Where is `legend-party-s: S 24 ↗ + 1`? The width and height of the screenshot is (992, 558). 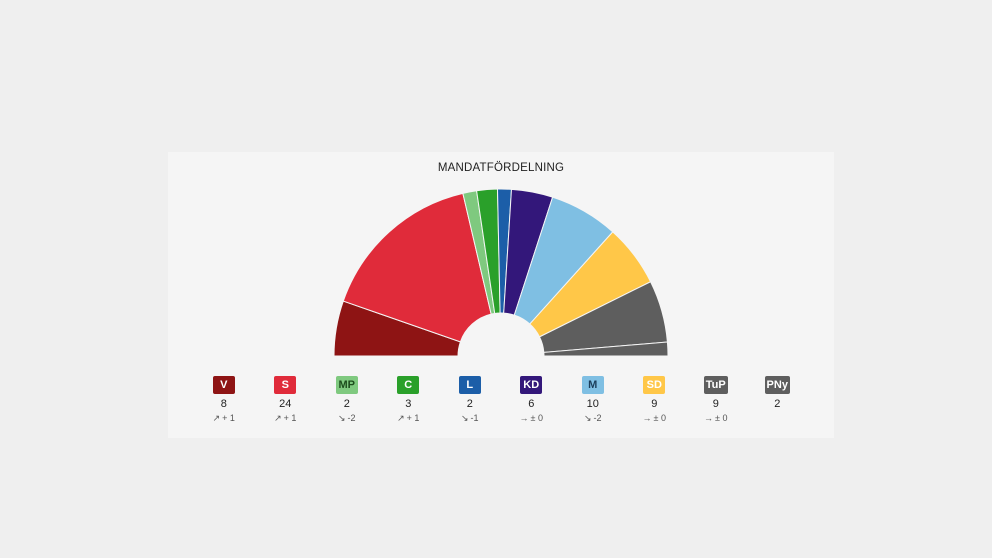
legend-party-s: S 24 ↗ + 1 is located at coordinates (286, 404).